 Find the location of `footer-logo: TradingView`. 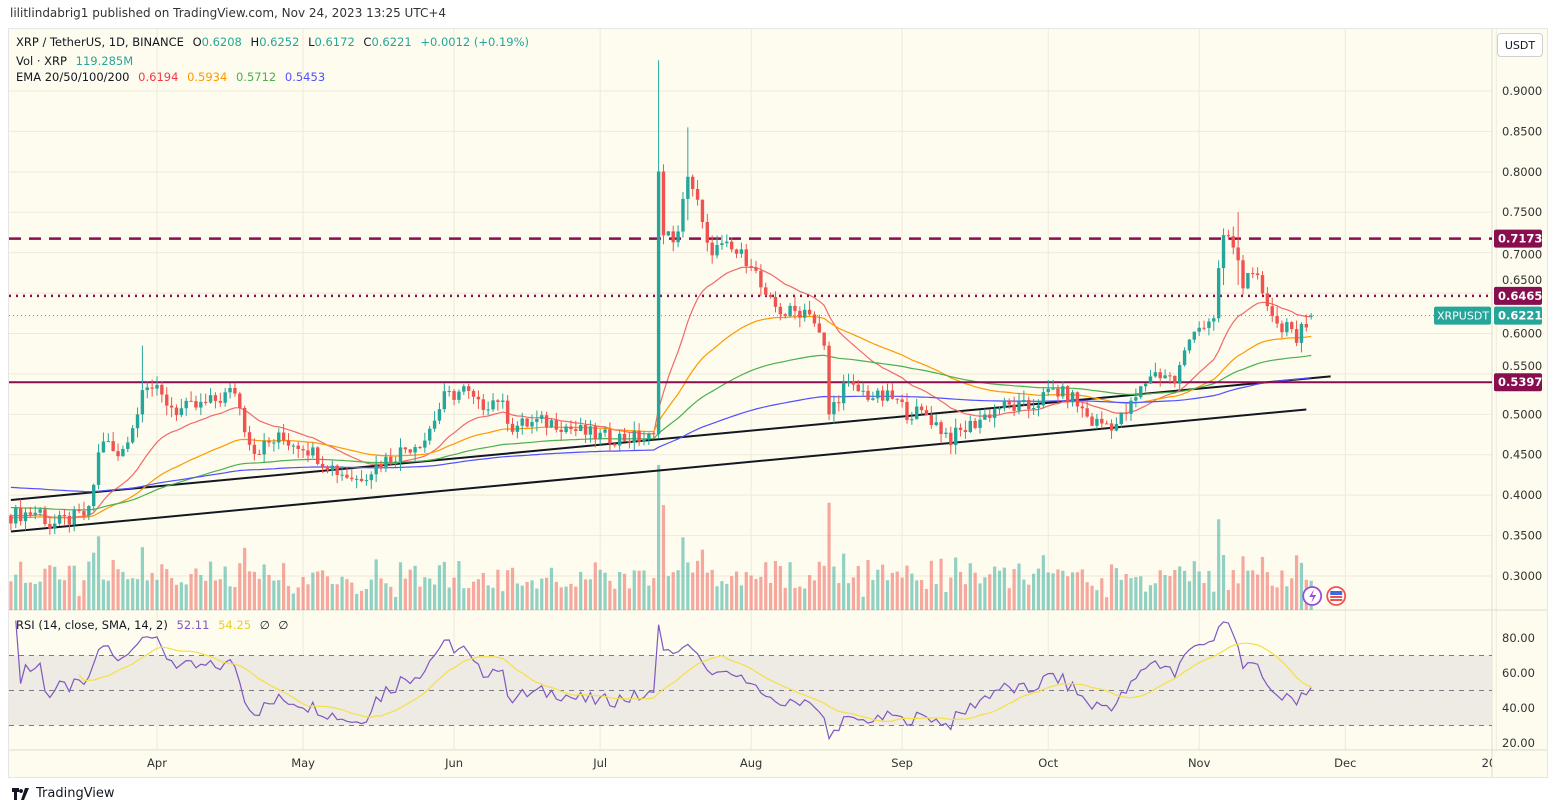

footer-logo: TradingView is located at coordinates (63, 793).